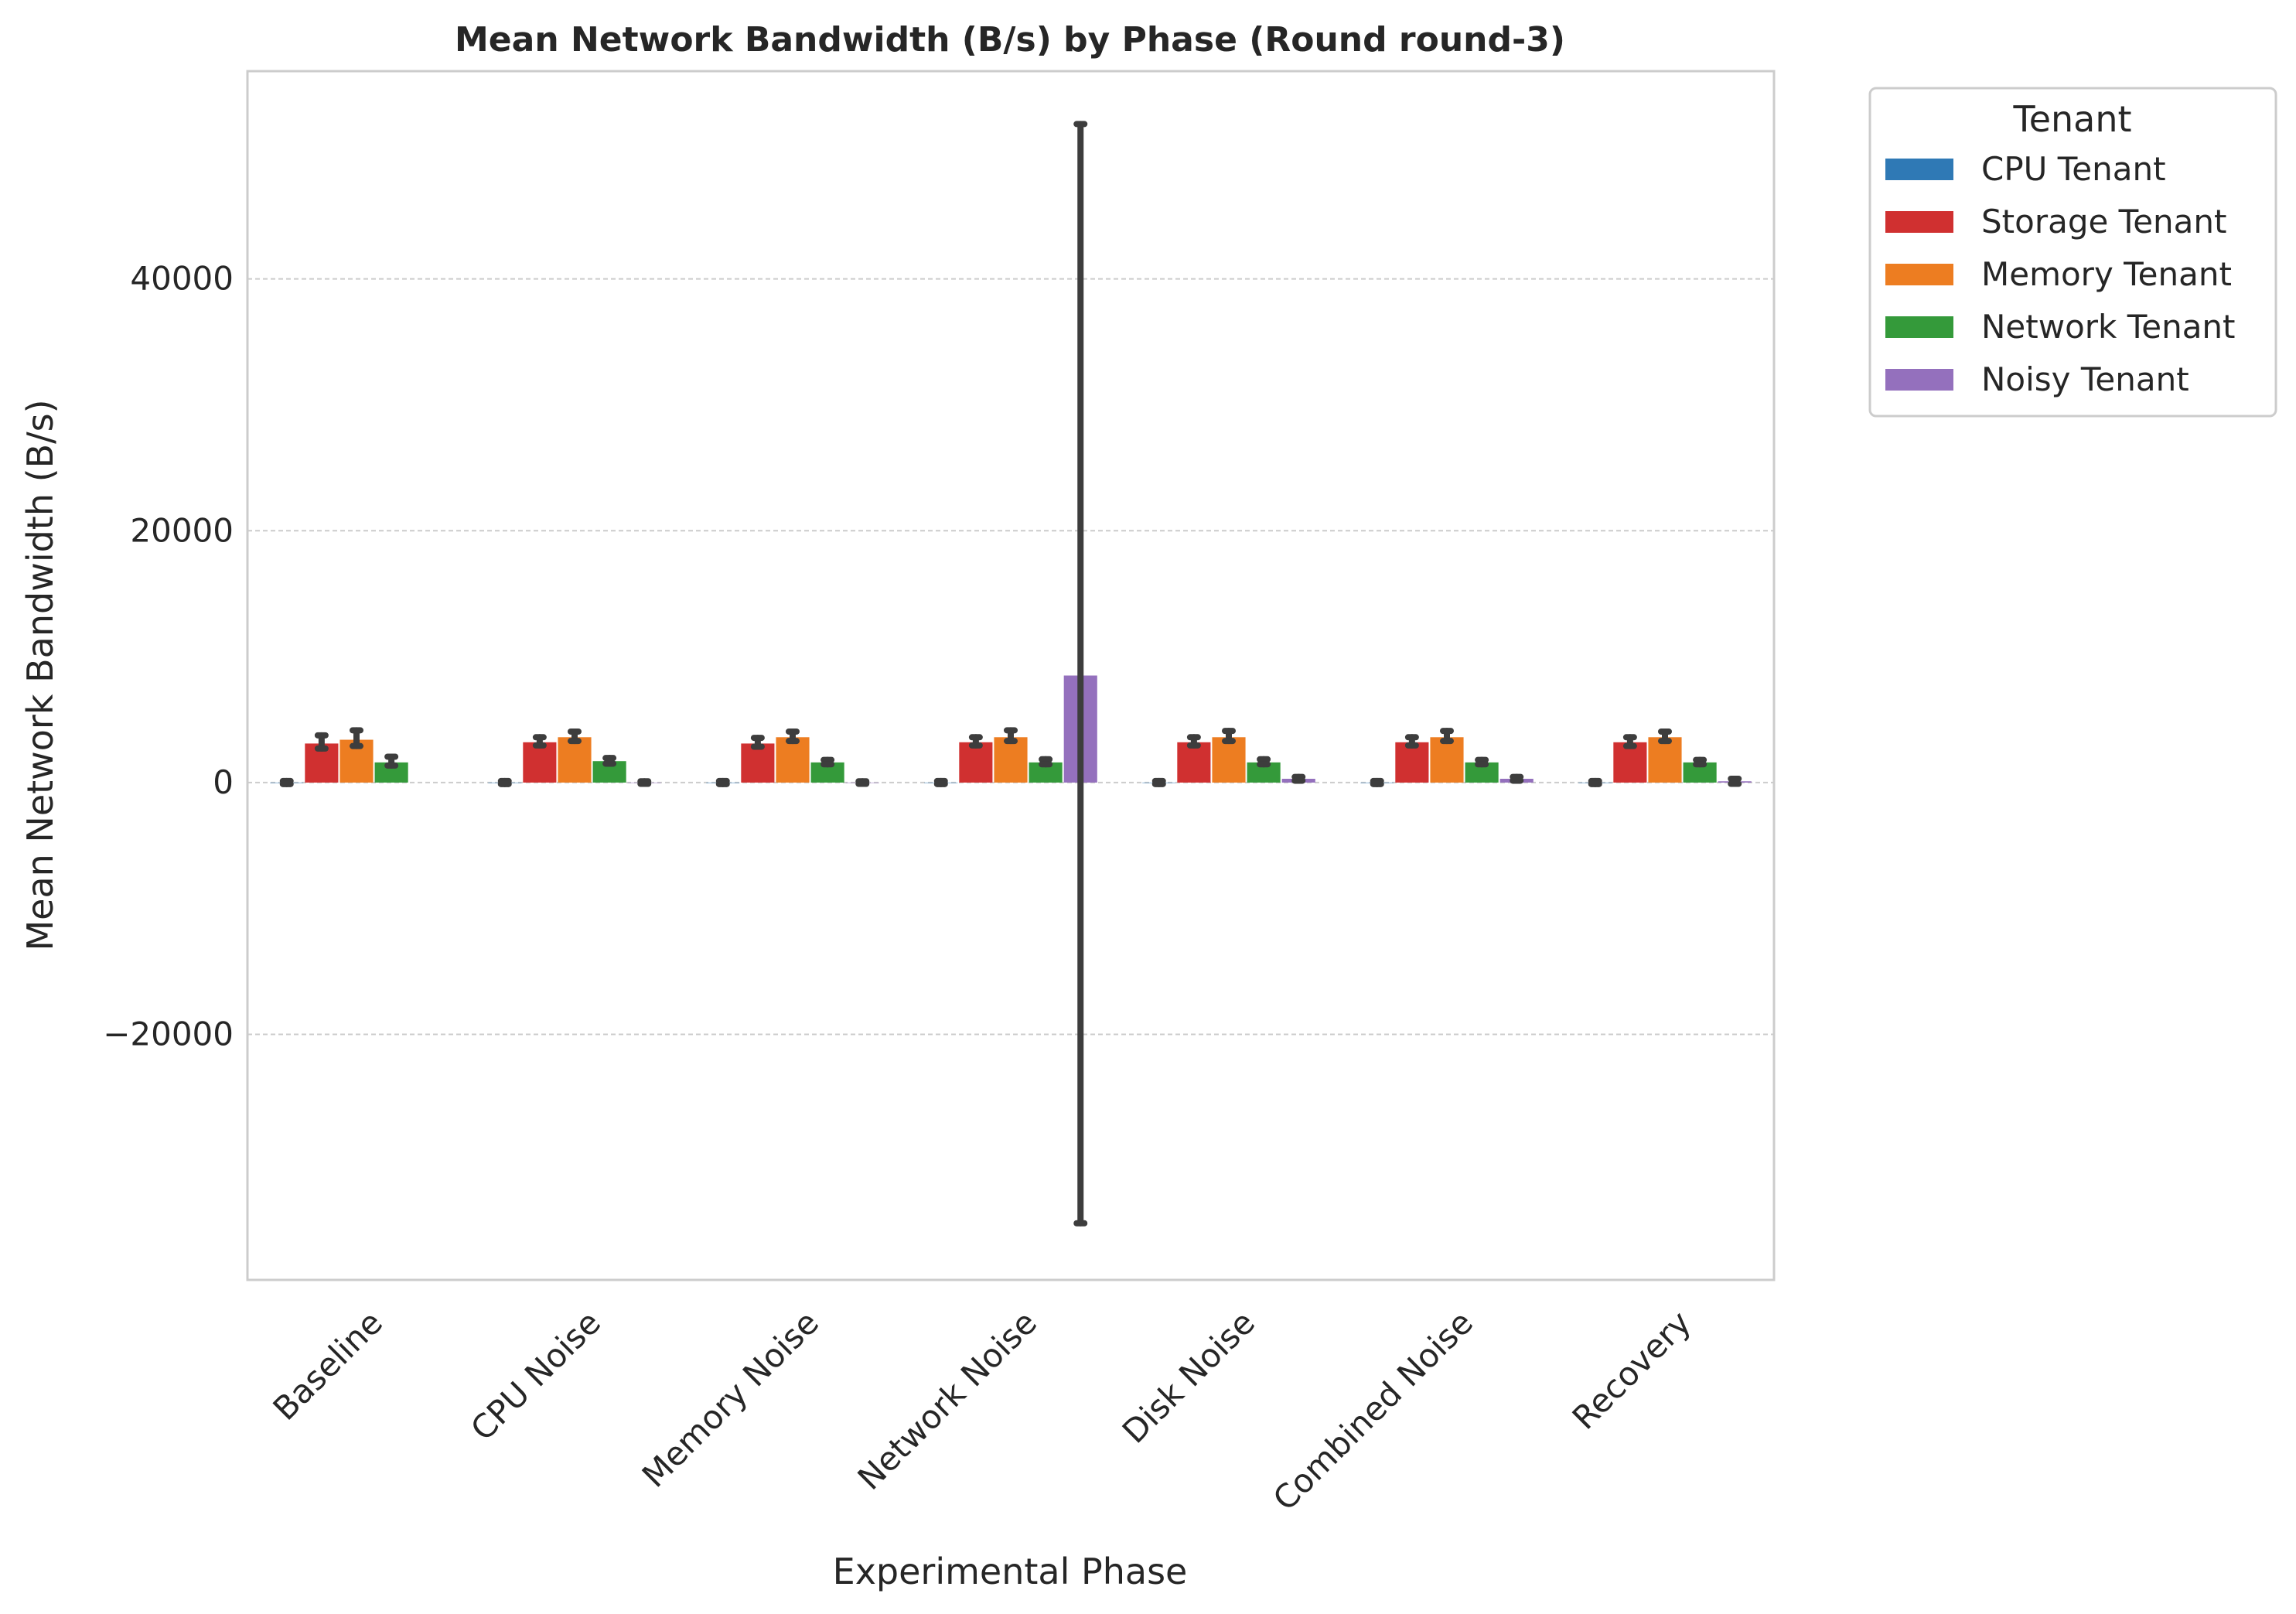  Describe the element at coordinates (1373, 1410) in the screenshot. I see `x-tick-label: Combined Noise` at that location.